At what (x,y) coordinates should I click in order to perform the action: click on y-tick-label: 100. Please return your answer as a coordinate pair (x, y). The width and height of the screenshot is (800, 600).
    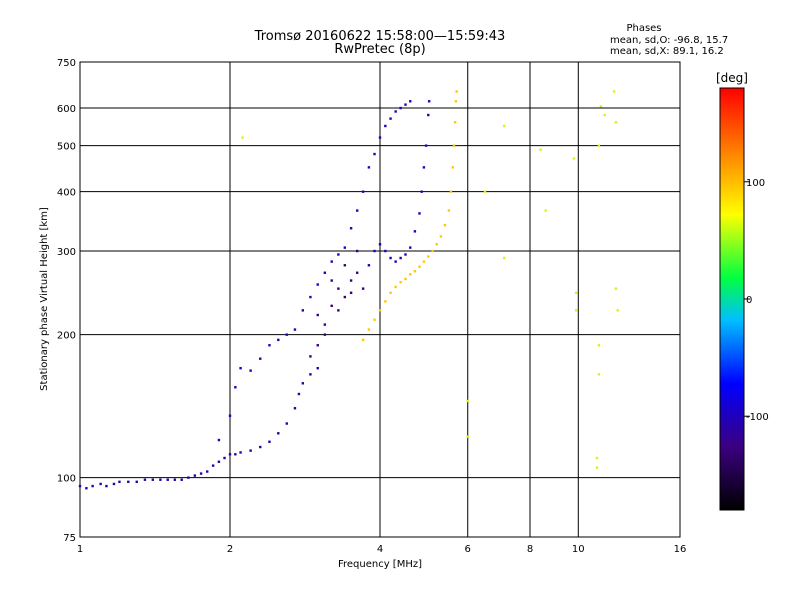
    Looking at the image, I should click on (66, 479).